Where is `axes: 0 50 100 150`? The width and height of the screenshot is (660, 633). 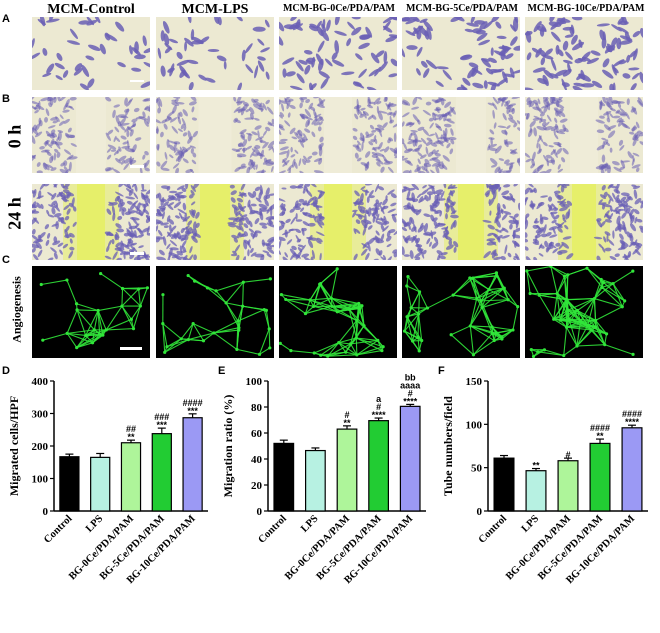 axes: 0 50 100 150 is located at coordinates (557, 447).